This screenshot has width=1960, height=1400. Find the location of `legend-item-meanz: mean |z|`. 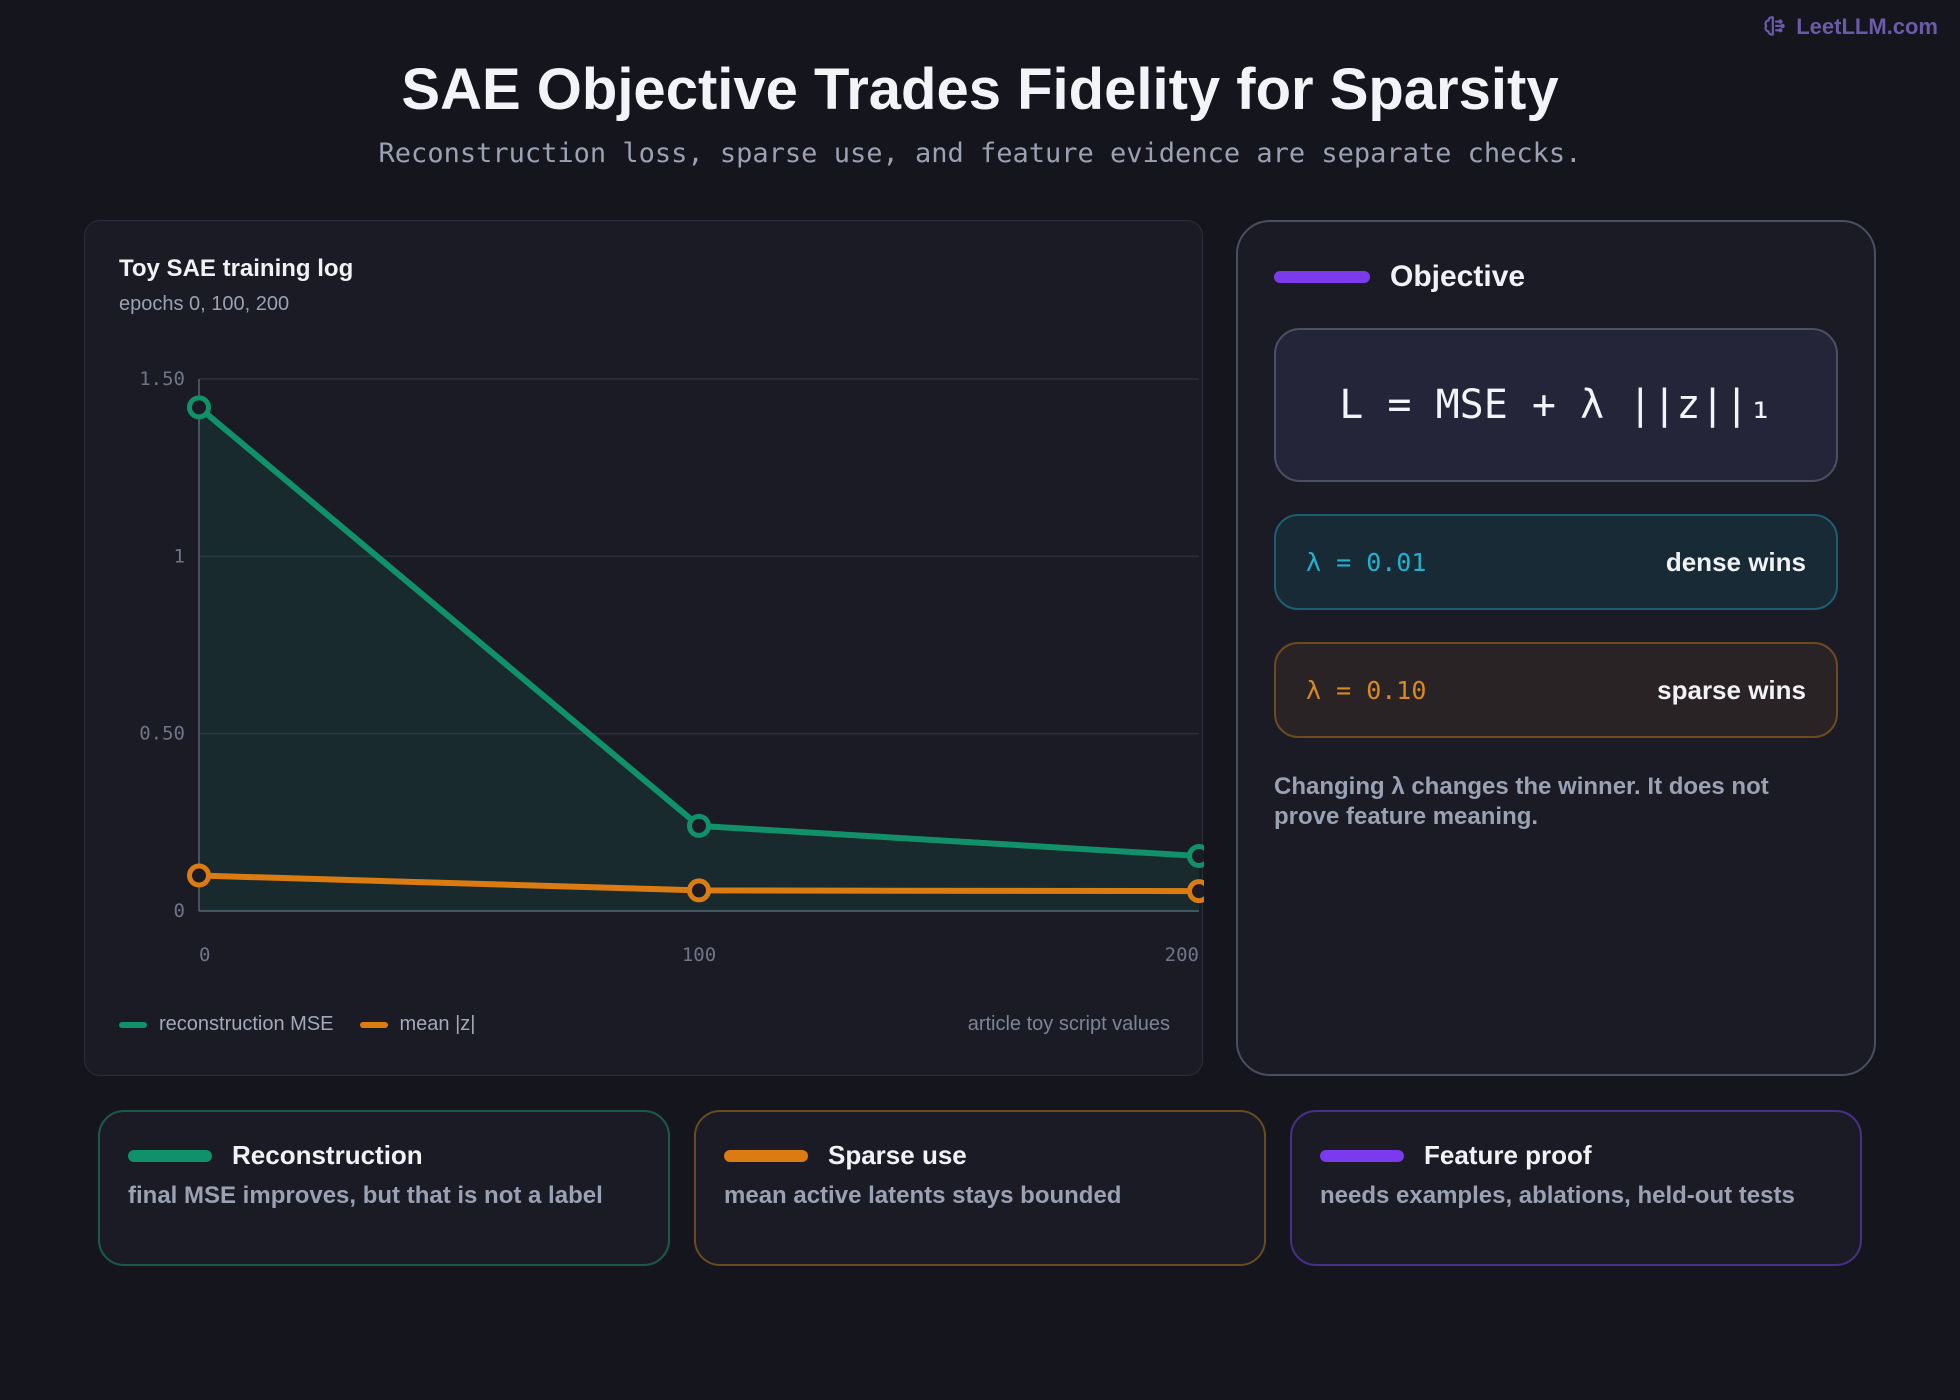

legend-item-meanz: mean |z| is located at coordinates (417, 1024).